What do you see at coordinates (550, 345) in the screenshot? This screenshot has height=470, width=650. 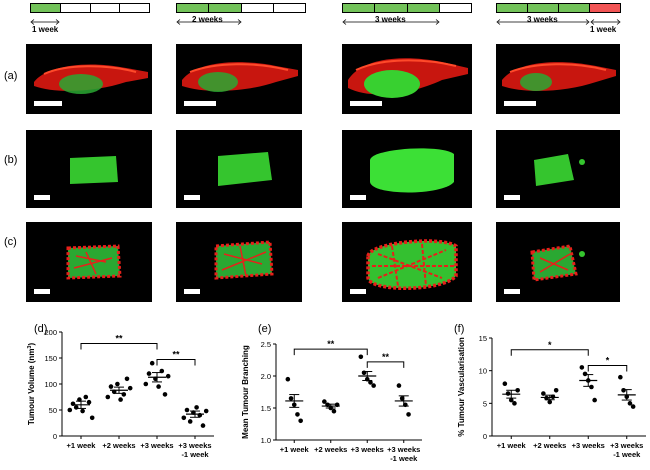 I see `significance-label: *` at bounding box center [550, 345].